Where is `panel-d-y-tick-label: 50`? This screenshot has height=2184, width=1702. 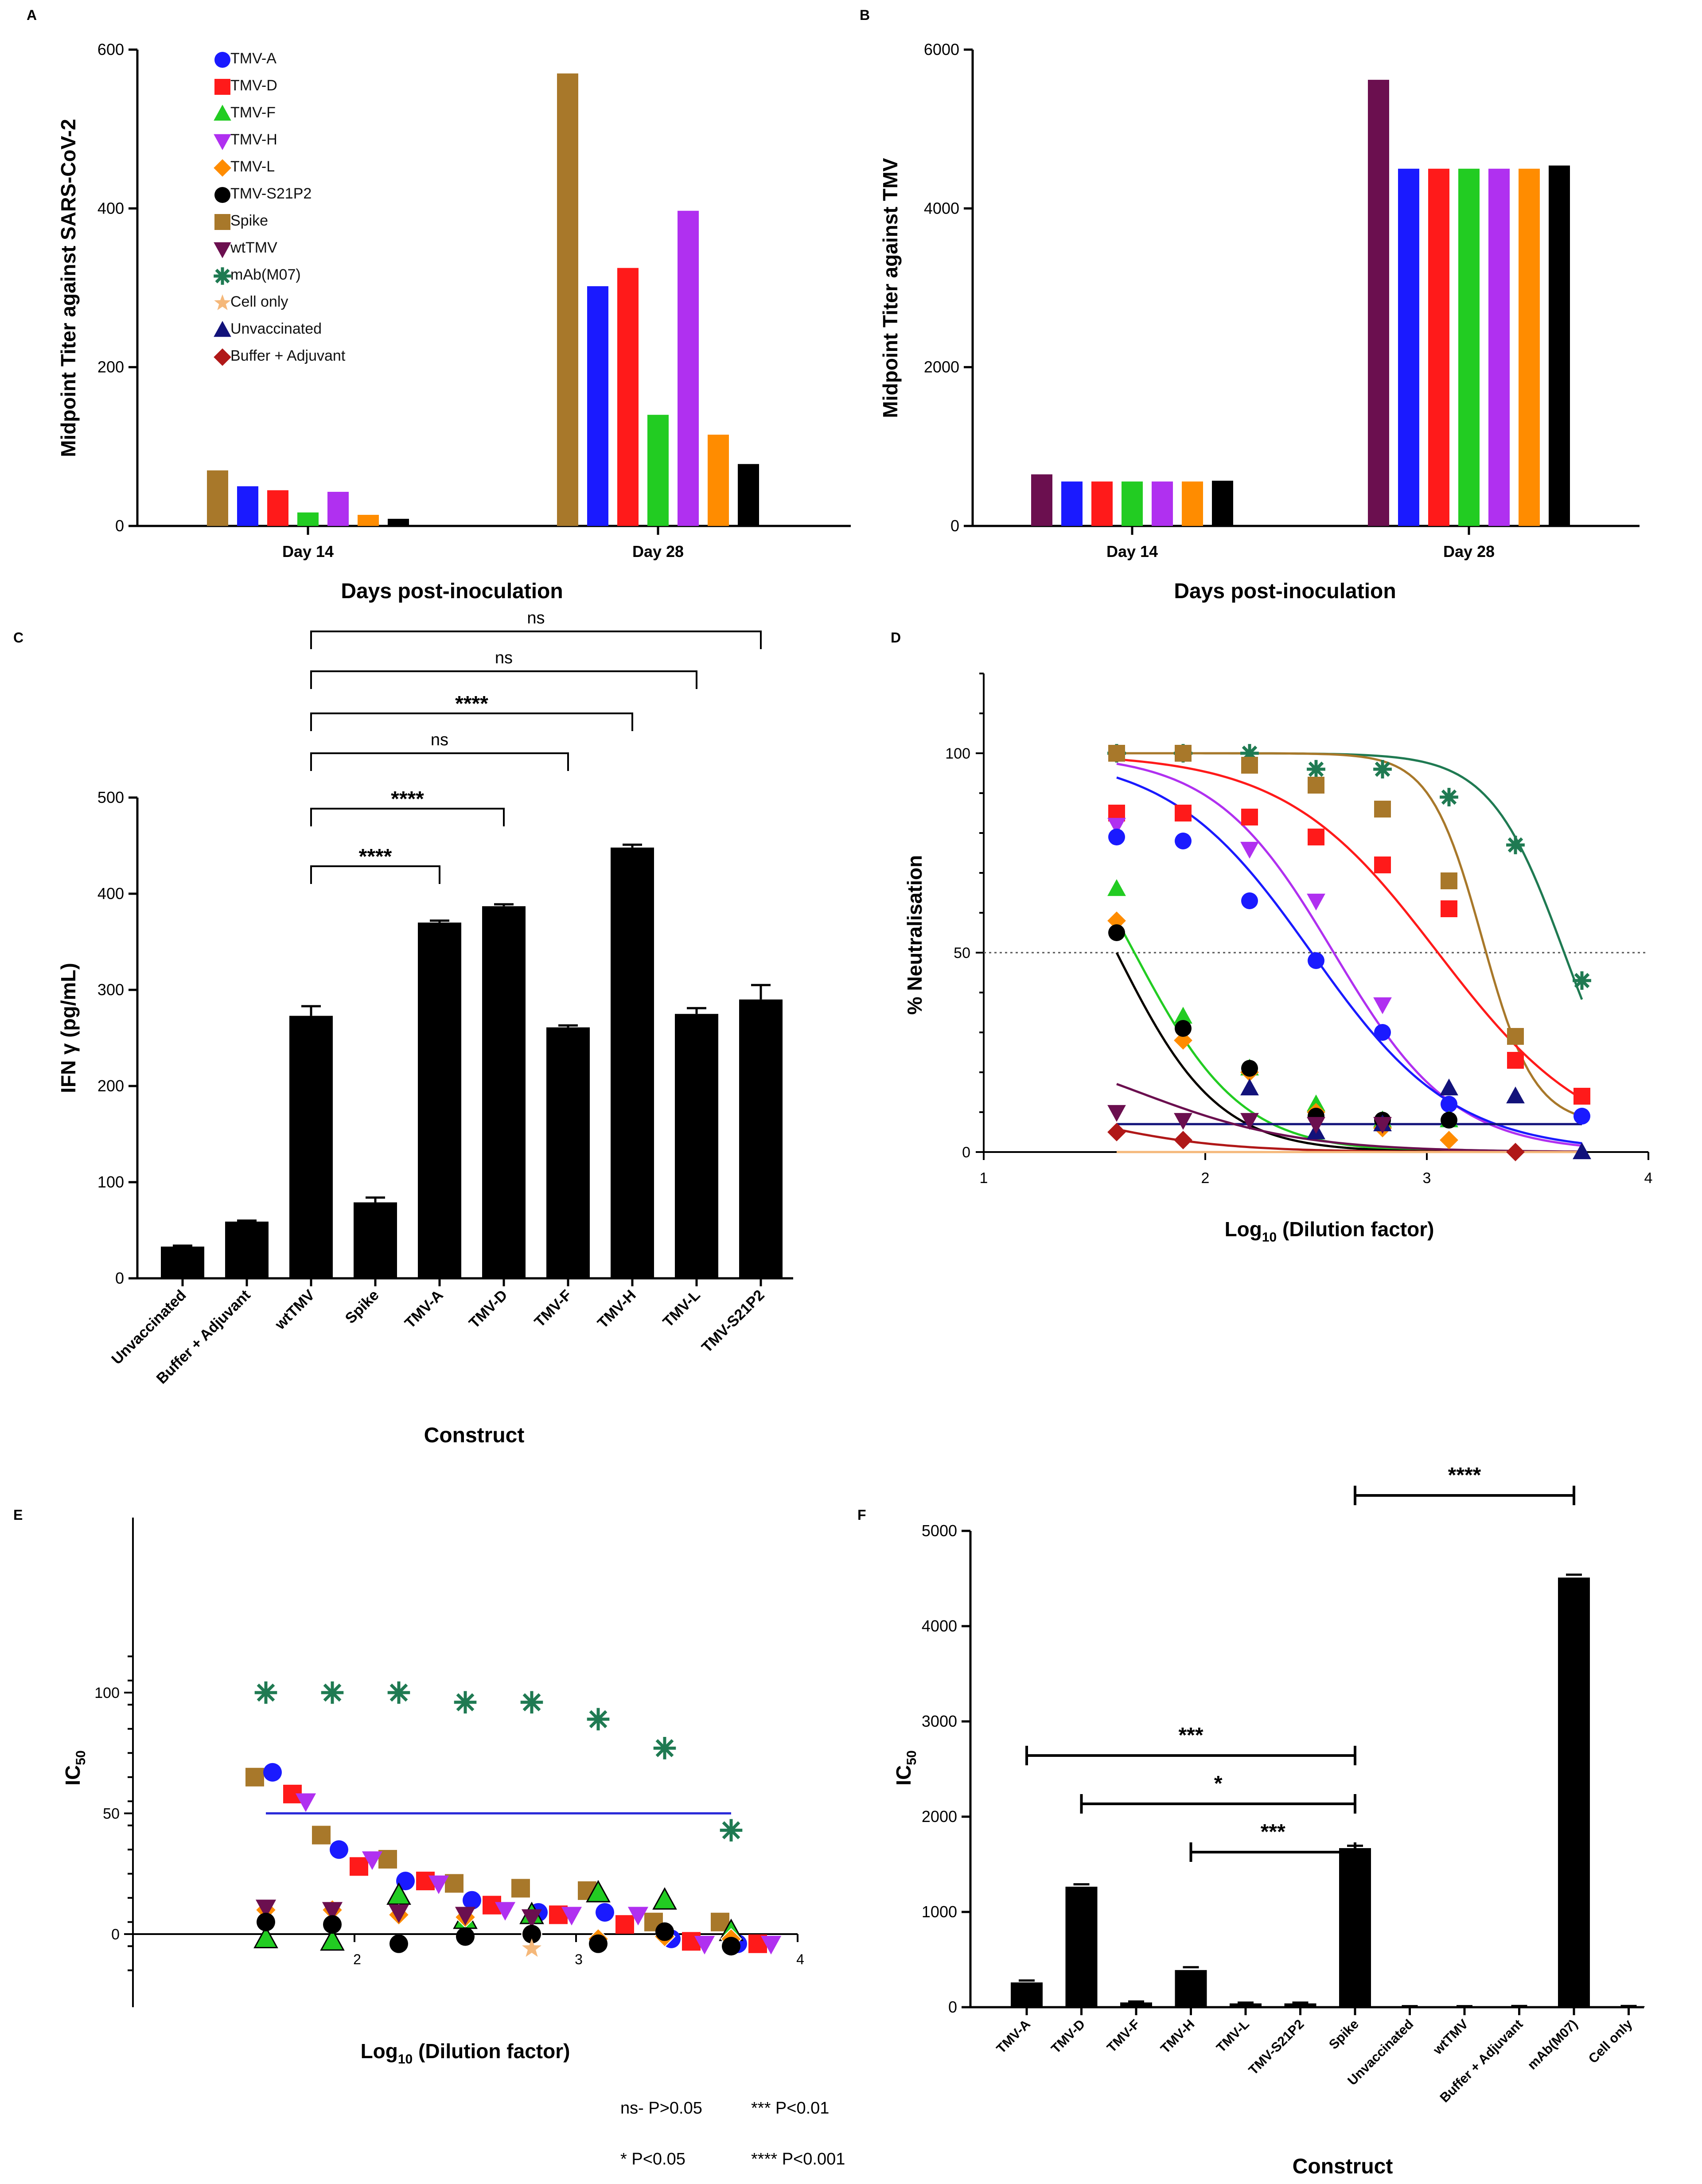 panel-d-y-tick-label: 50 is located at coordinates (962, 954).